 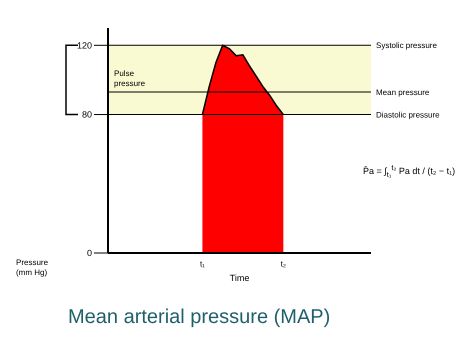 I want to click on y-tick-label: 80, so click(x=87, y=115).